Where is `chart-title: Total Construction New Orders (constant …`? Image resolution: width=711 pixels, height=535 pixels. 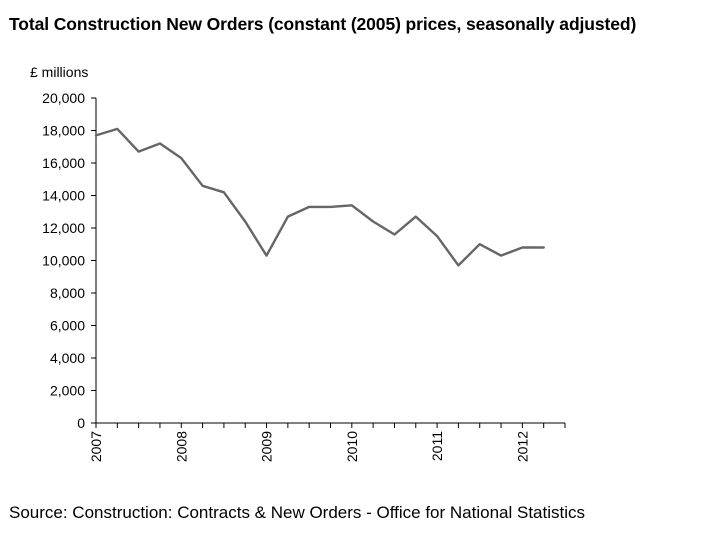 chart-title: Total Construction New Orders (constant … is located at coordinates (323, 24).